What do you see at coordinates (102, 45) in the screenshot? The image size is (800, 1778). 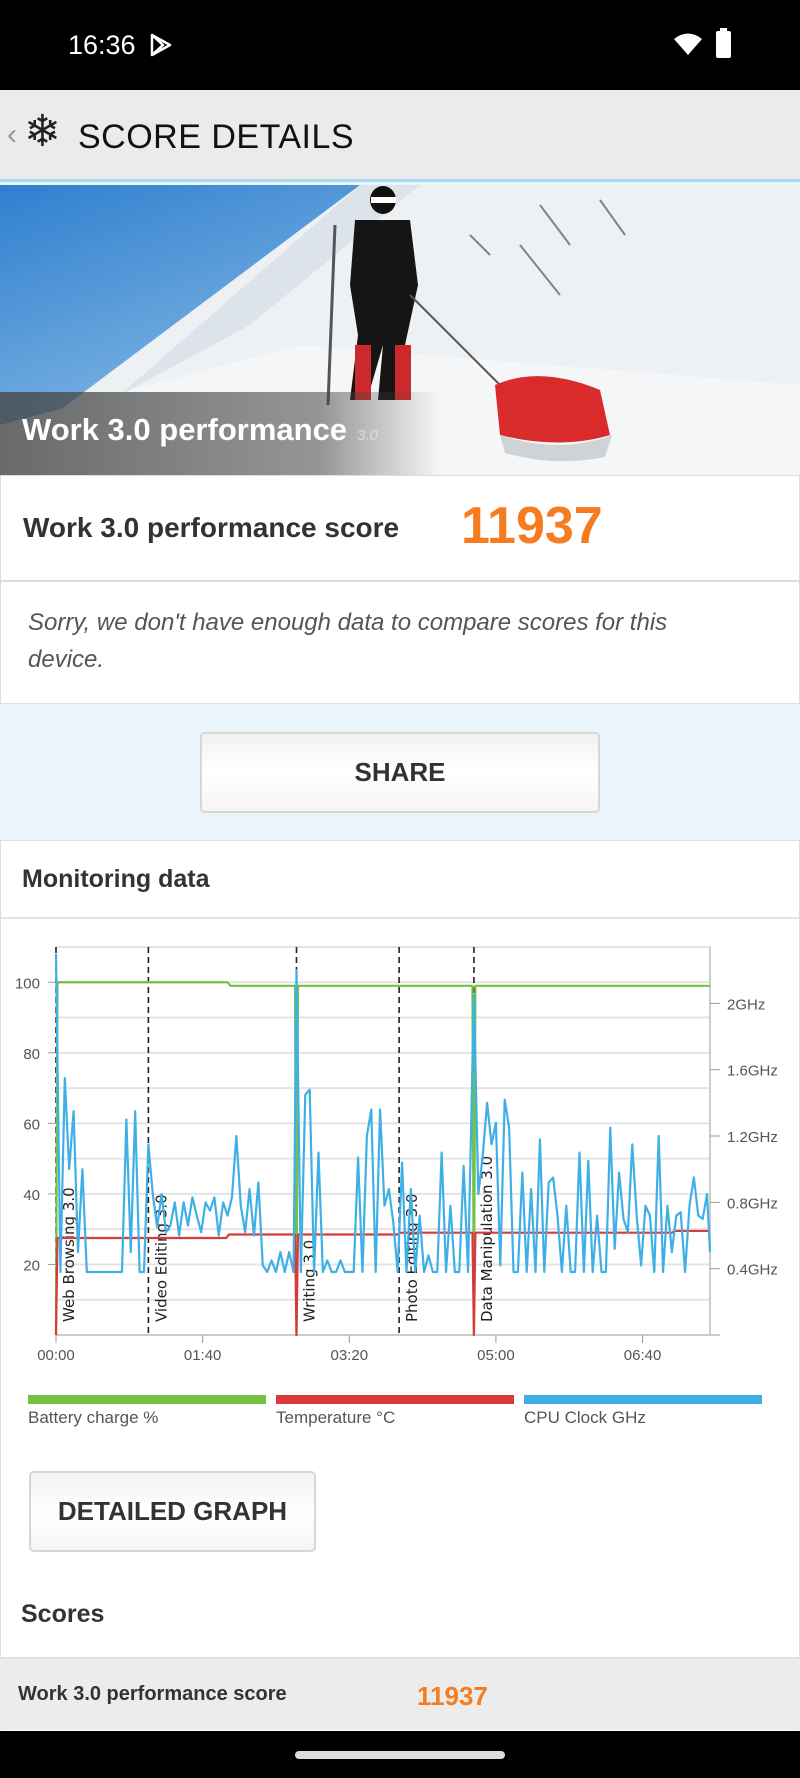 I see `clock: 16:36` at bounding box center [102, 45].